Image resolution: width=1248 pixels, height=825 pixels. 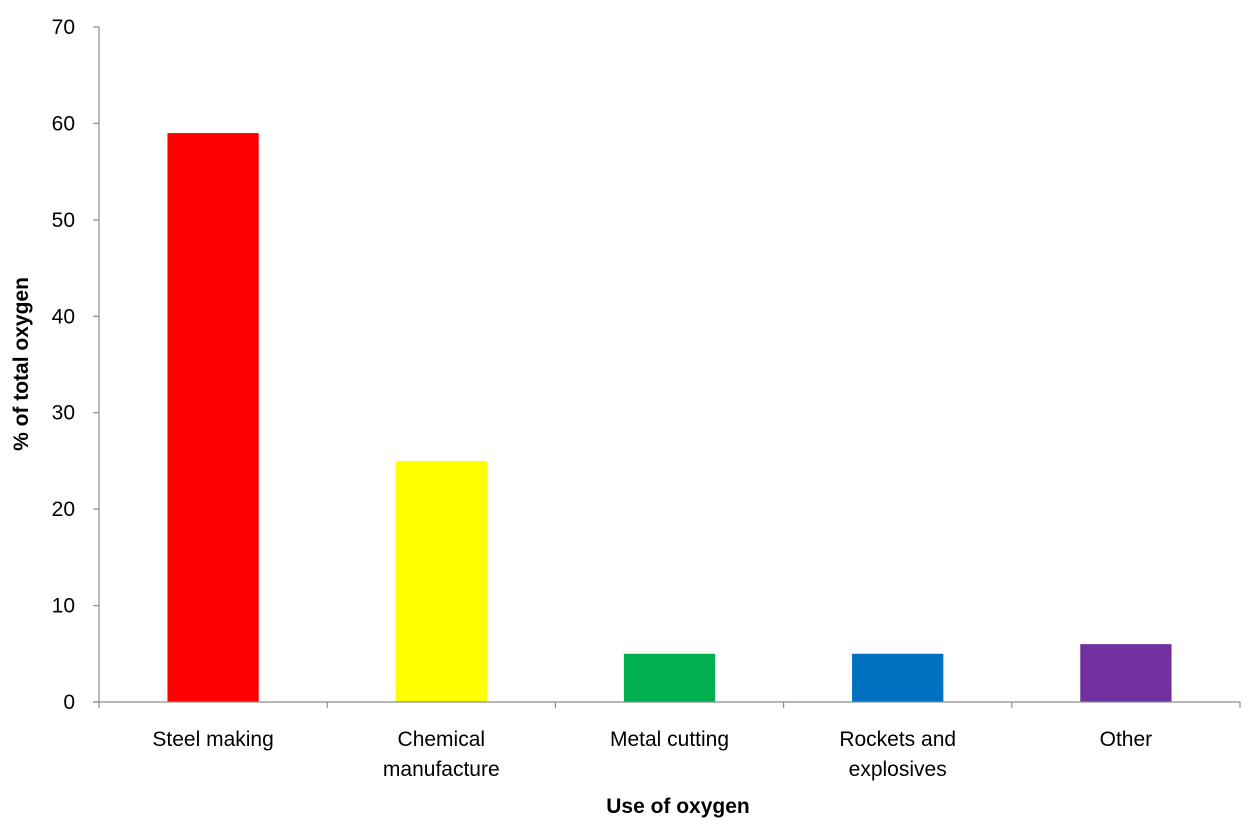 What do you see at coordinates (63, 606) in the screenshot?
I see `y-tick-label: 10` at bounding box center [63, 606].